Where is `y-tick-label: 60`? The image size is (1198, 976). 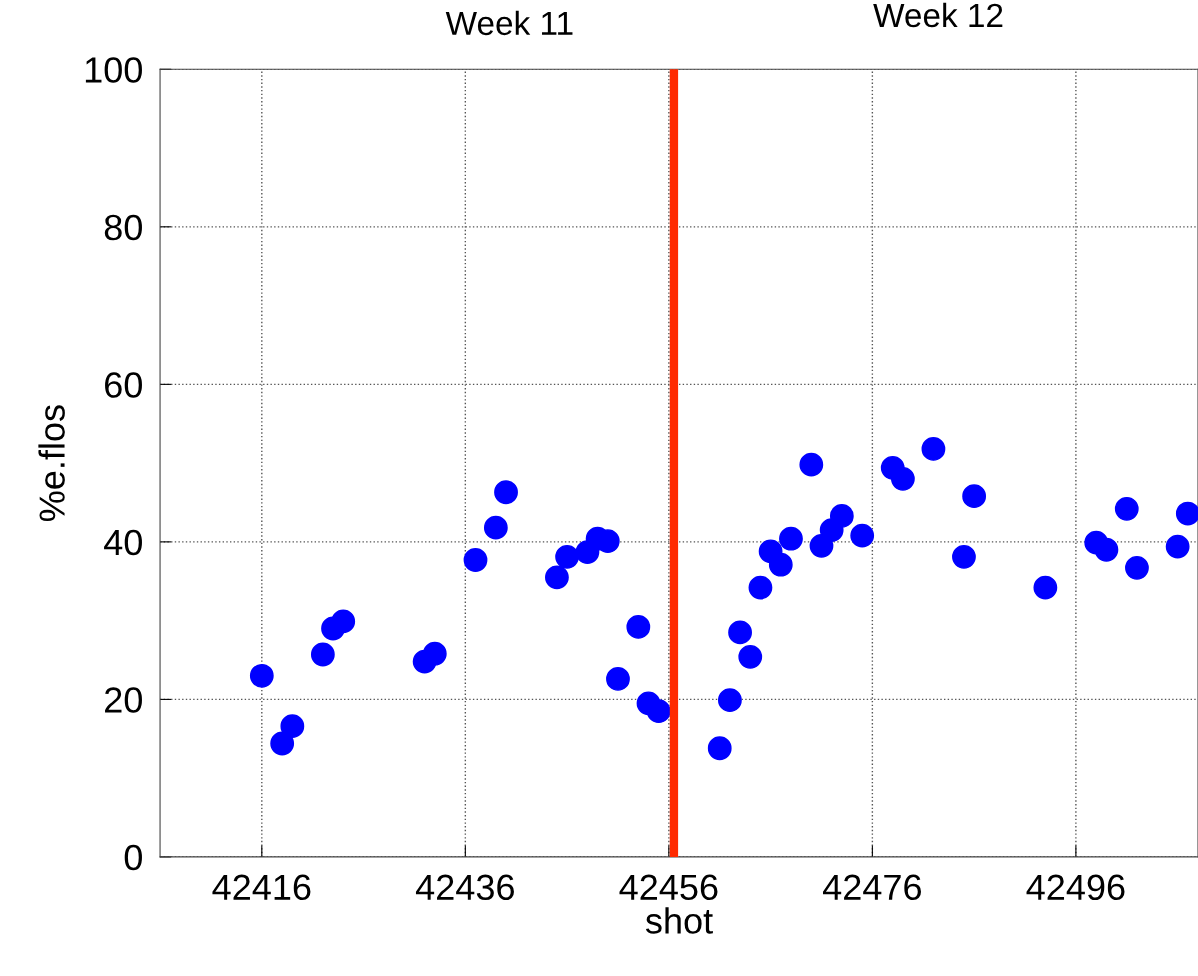
y-tick-label: 60 is located at coordinates (123, 385).